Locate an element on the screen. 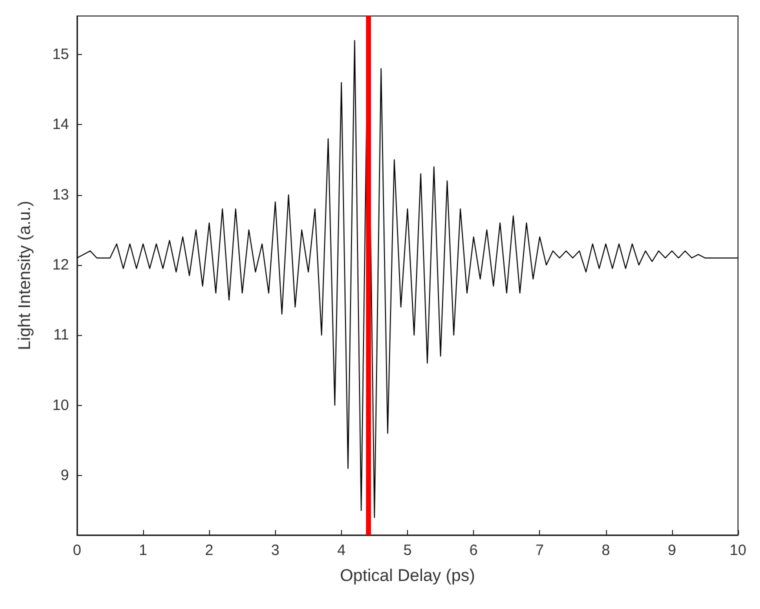 The height and width of the screenshot is (609, 760). y-tick-label: 9 is located at coordinates (64, 475).